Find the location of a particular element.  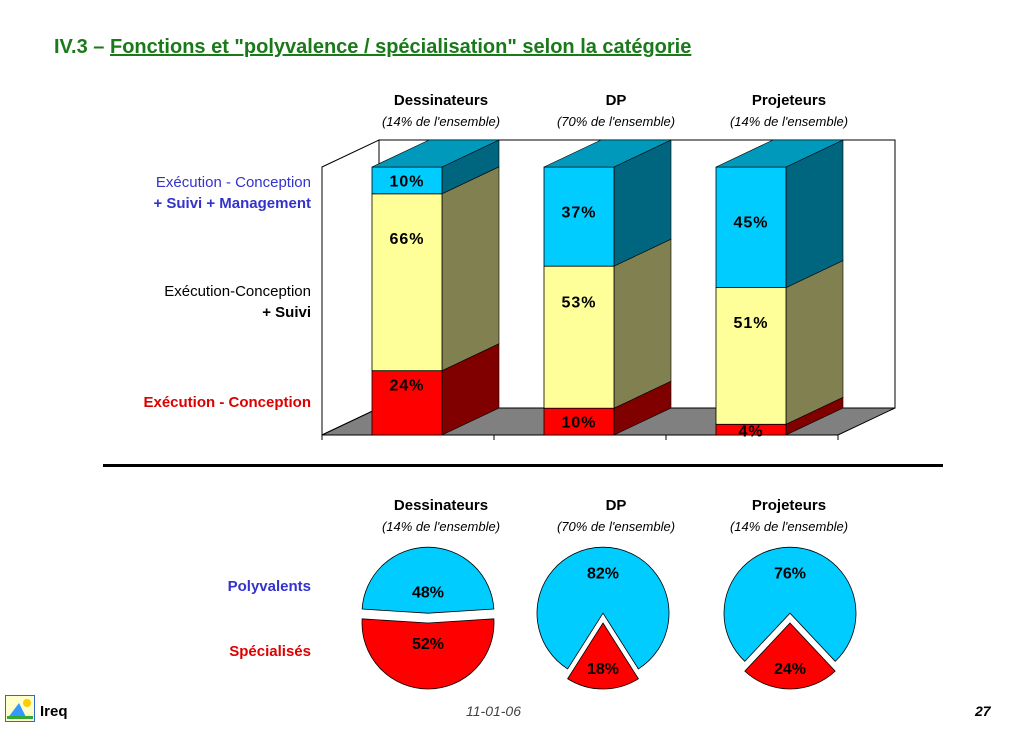

bar-execution-dessinateurs is located at coordinates (407, 403).